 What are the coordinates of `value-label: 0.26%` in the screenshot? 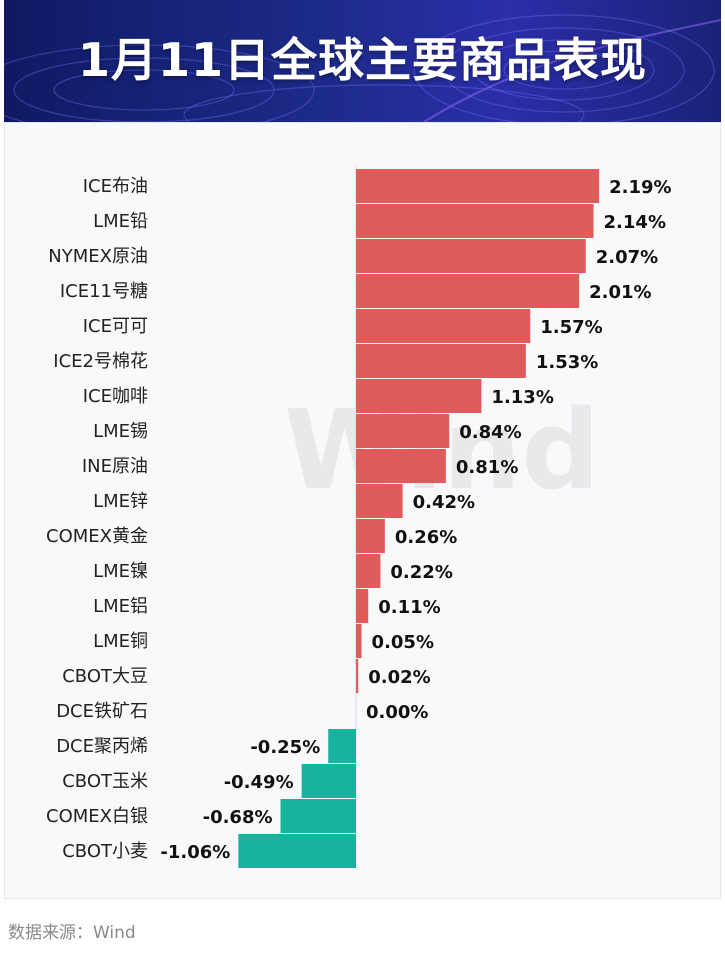 It's located at (426, 537).